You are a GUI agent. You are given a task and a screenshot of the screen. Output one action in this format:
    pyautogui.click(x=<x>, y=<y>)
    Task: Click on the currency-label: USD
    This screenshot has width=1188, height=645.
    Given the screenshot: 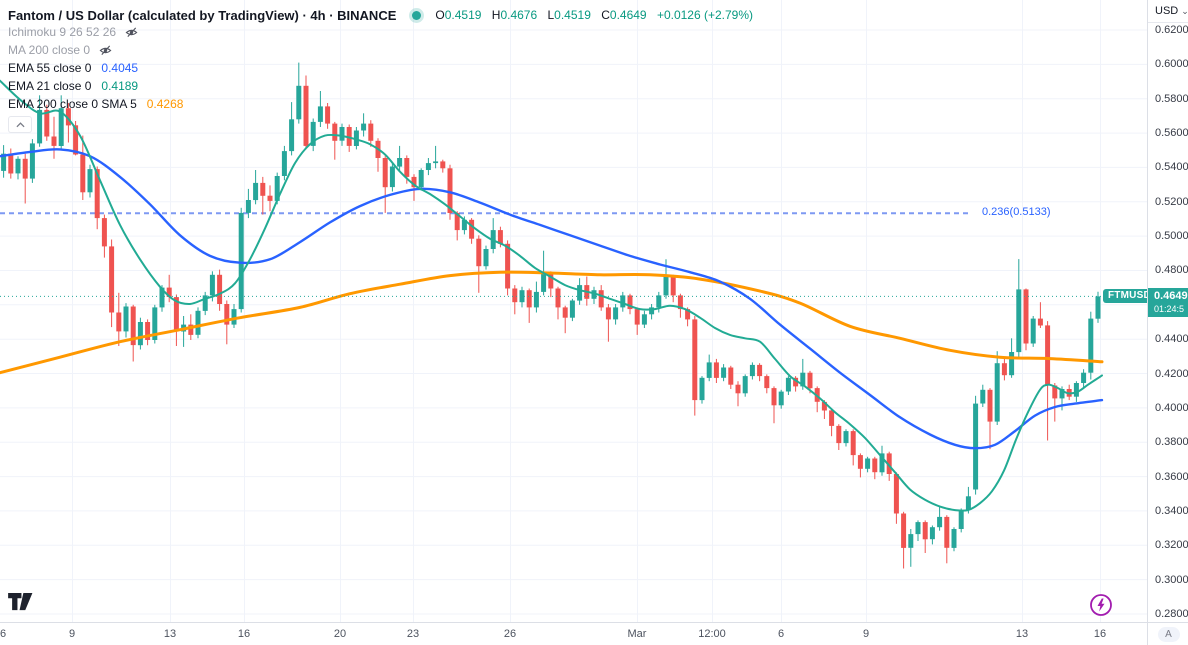 What is the action you would take?
    pyautogui.click(x=1167, y=11)
    